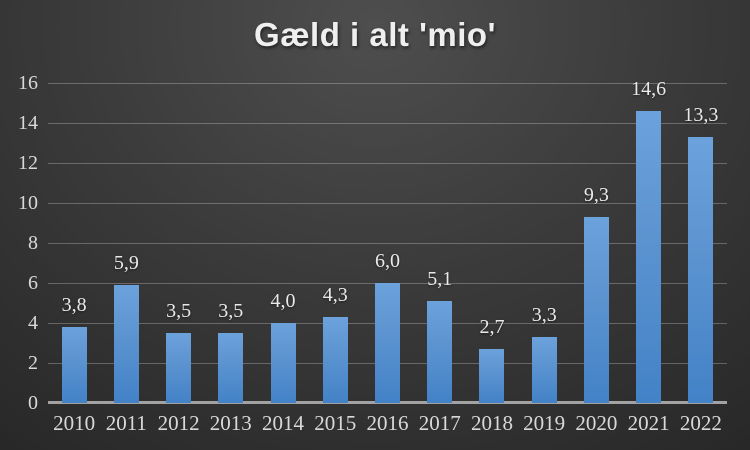 The height and width of the screenshot is (450, 750). What do you see at coordinates (28, 203) in the screenshot?
I see `y-axis-tick-label: 10` at bounding box center [28, 203].